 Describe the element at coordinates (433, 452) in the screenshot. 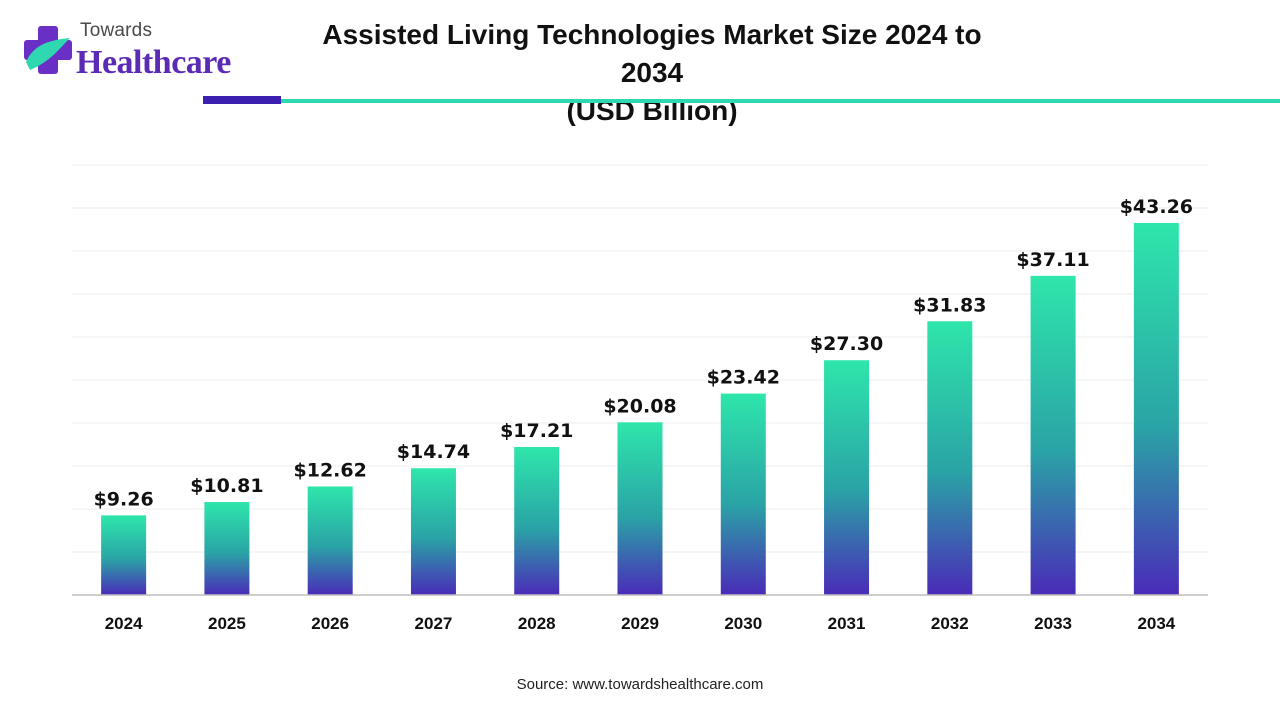

I see `data-label-2027: $14.74` at that location.